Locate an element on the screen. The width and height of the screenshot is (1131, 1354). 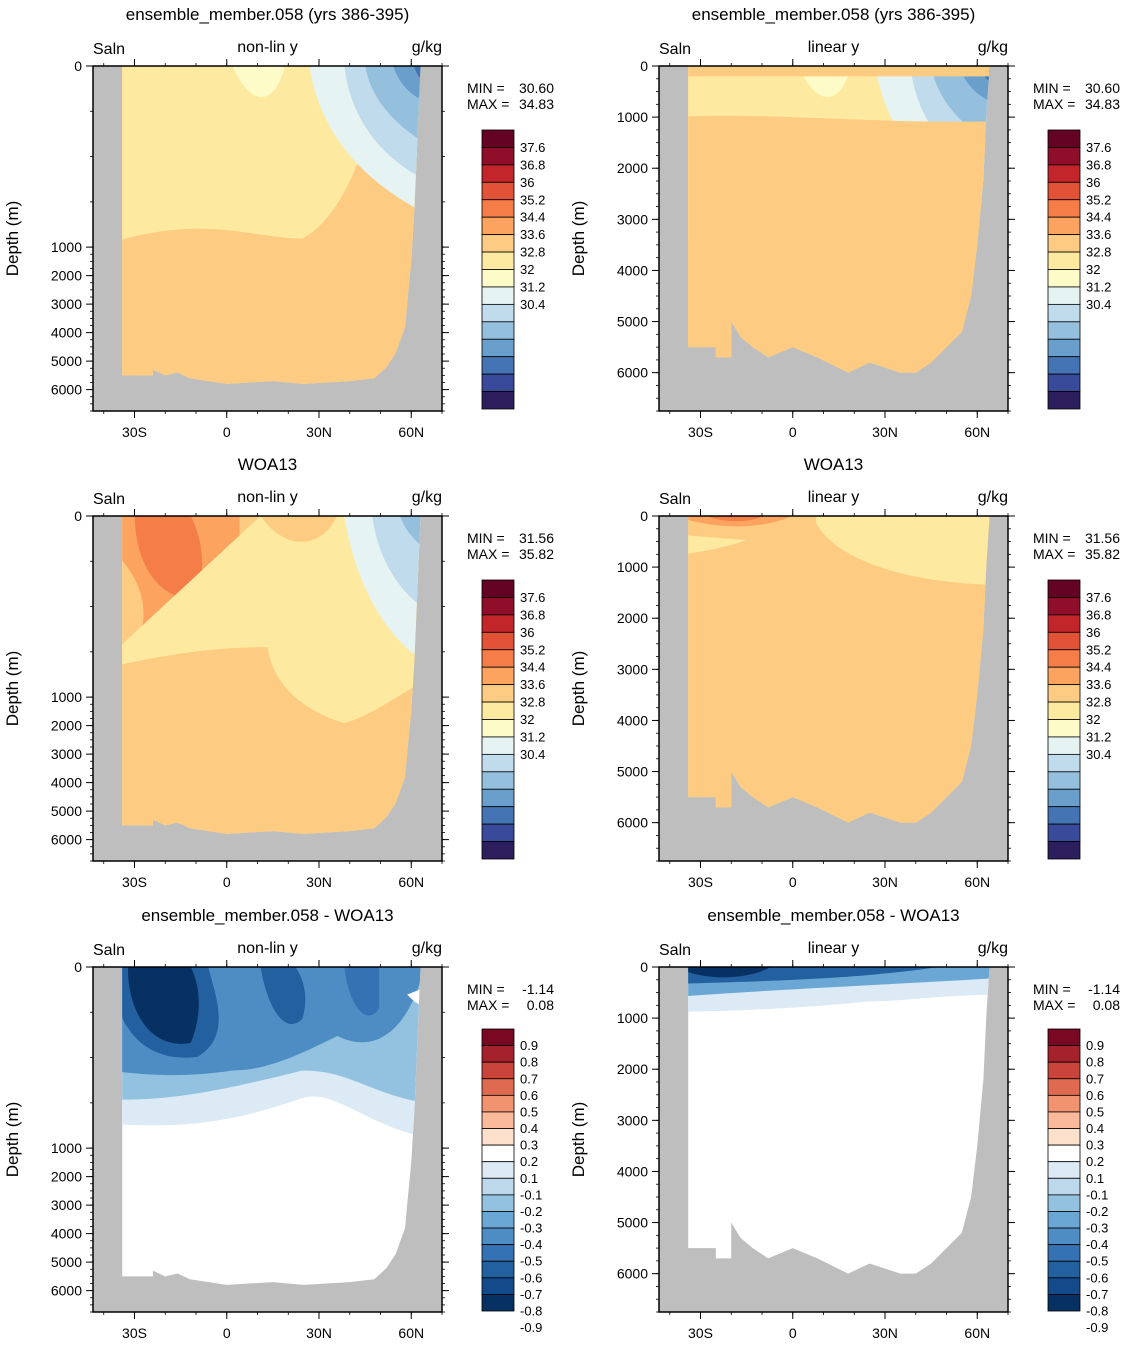
colorbar-label: -0.2 is located at coordinates (1097, 1211).